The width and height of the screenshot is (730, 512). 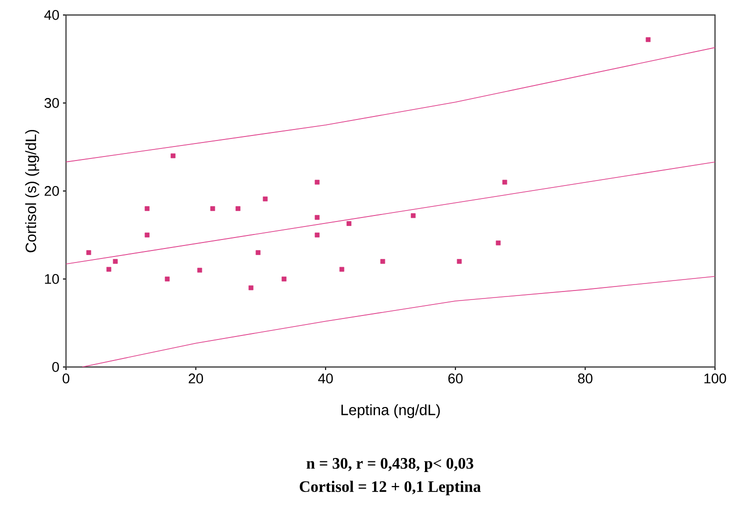 I want to click on y-tick-label: 30, so click(x=51, y=103).